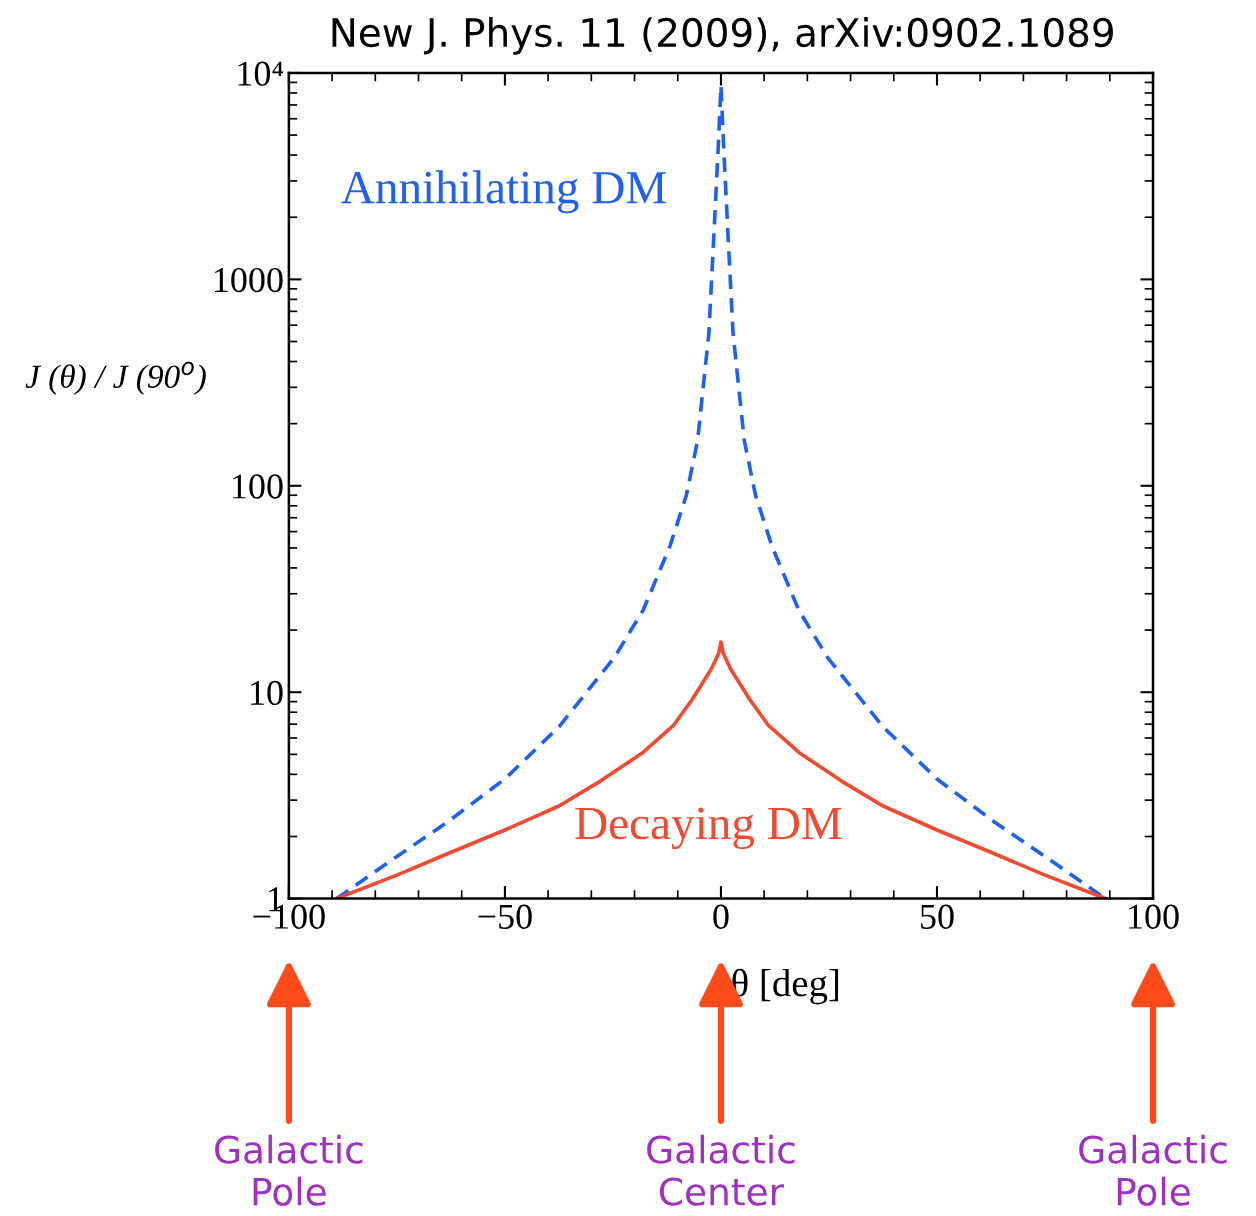 The width and height of the screenshot is (1256, 1216). I want to click on y-tick-label: 100, so click(258, 486).